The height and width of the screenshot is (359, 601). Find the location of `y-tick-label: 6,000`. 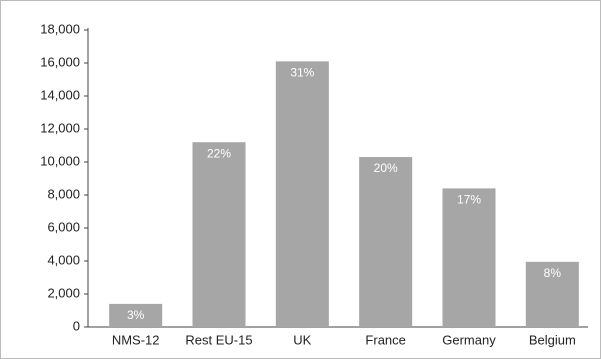

y-tick-label: 6,000 is located at coordinates (63, 226).